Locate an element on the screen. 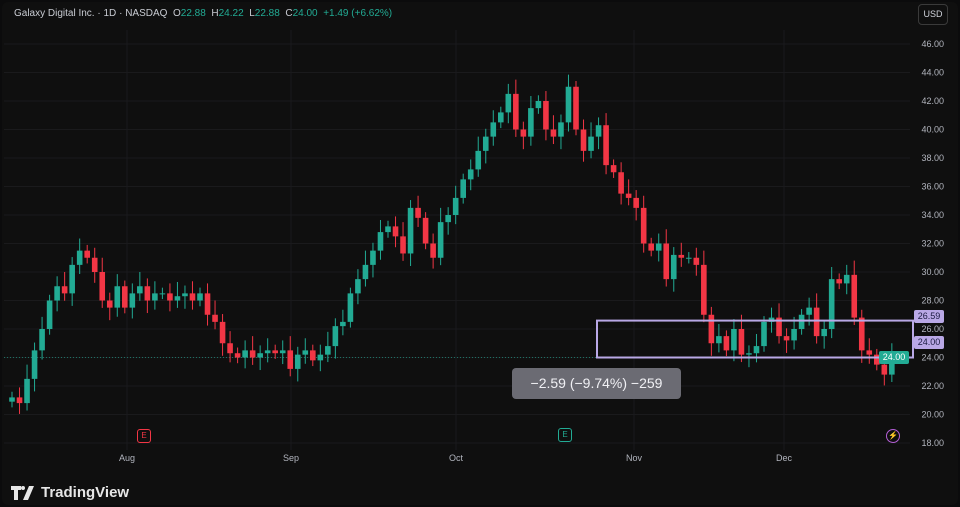  measure-top-price-label: 26.59 is located at coordinates (929, 316).